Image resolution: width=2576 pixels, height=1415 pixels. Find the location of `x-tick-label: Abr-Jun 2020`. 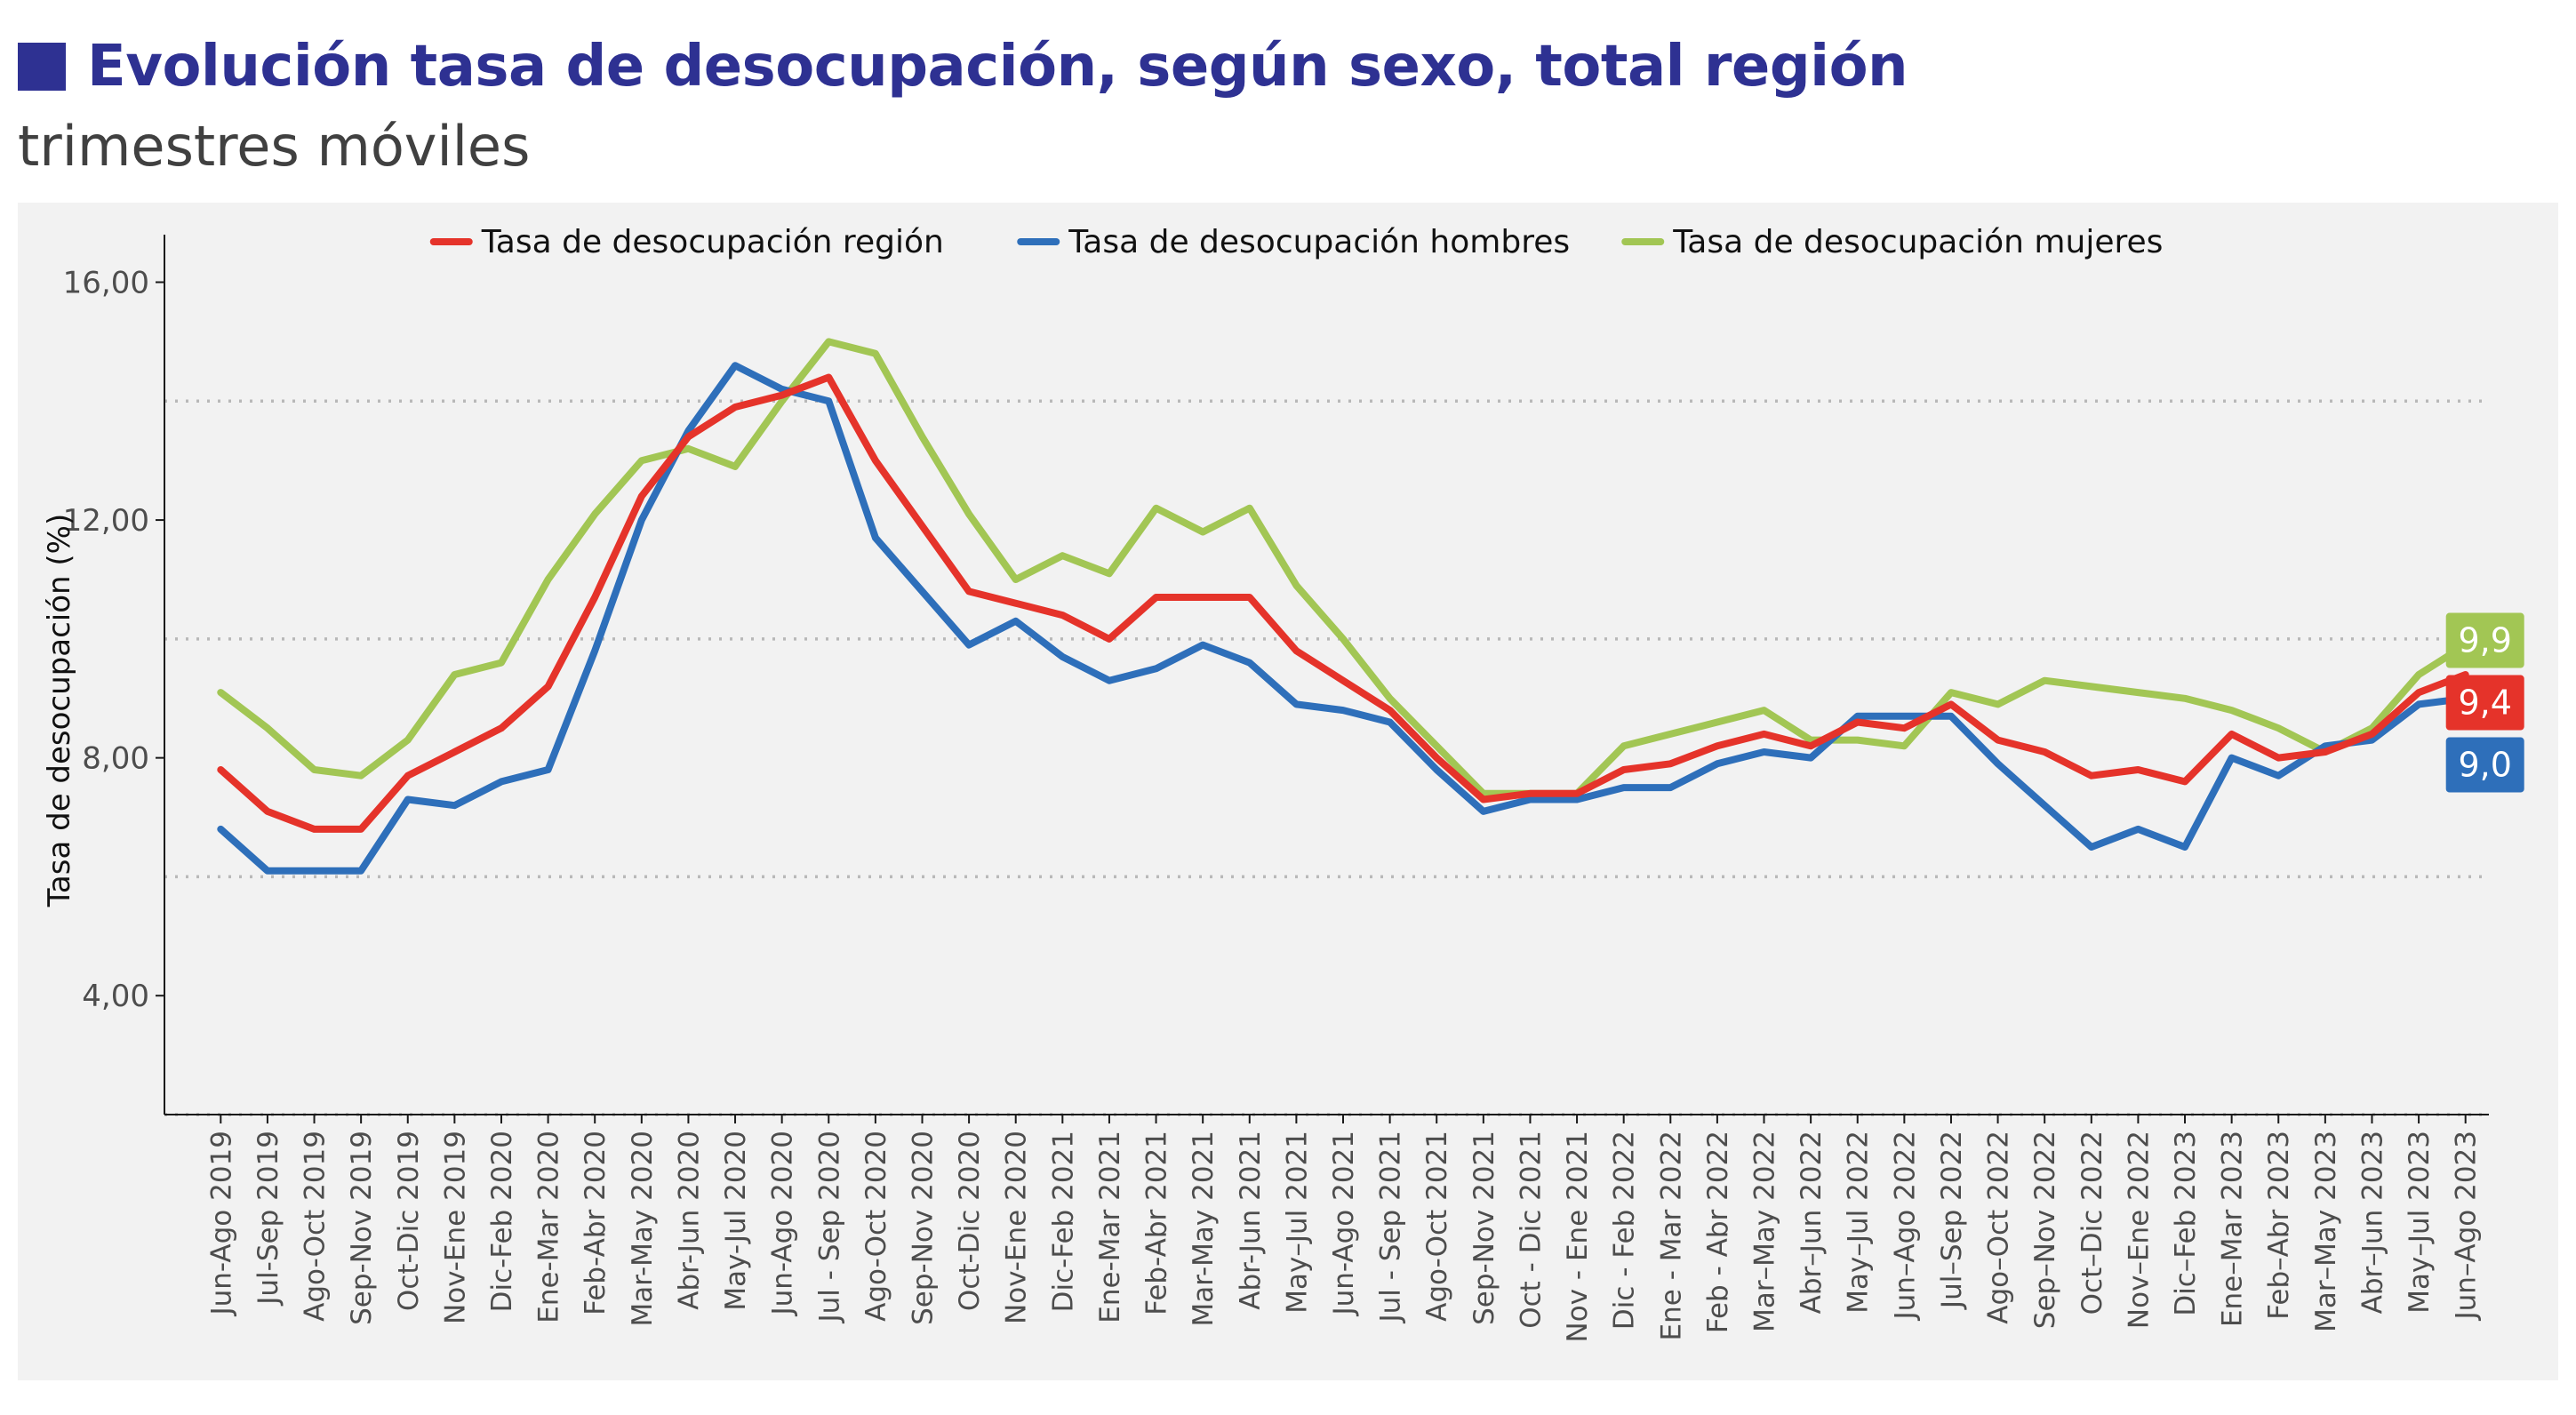

x-tick-label: Abr-Jun 2020 is located at coordinates (689, 1220).